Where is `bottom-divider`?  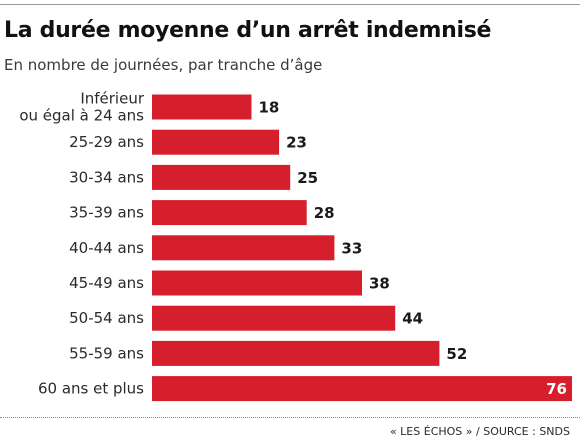 bottom-divider is located at coordinates (290, 417).